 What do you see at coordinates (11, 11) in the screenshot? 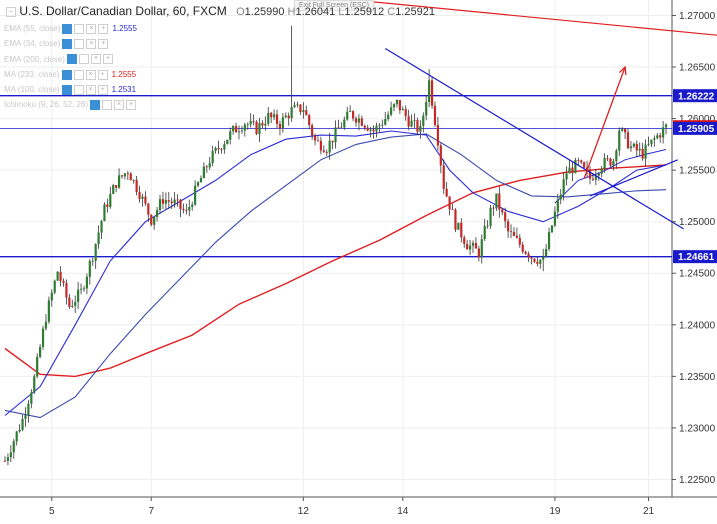
I see `collapse-icon: –` at bounding box center [11, 11].